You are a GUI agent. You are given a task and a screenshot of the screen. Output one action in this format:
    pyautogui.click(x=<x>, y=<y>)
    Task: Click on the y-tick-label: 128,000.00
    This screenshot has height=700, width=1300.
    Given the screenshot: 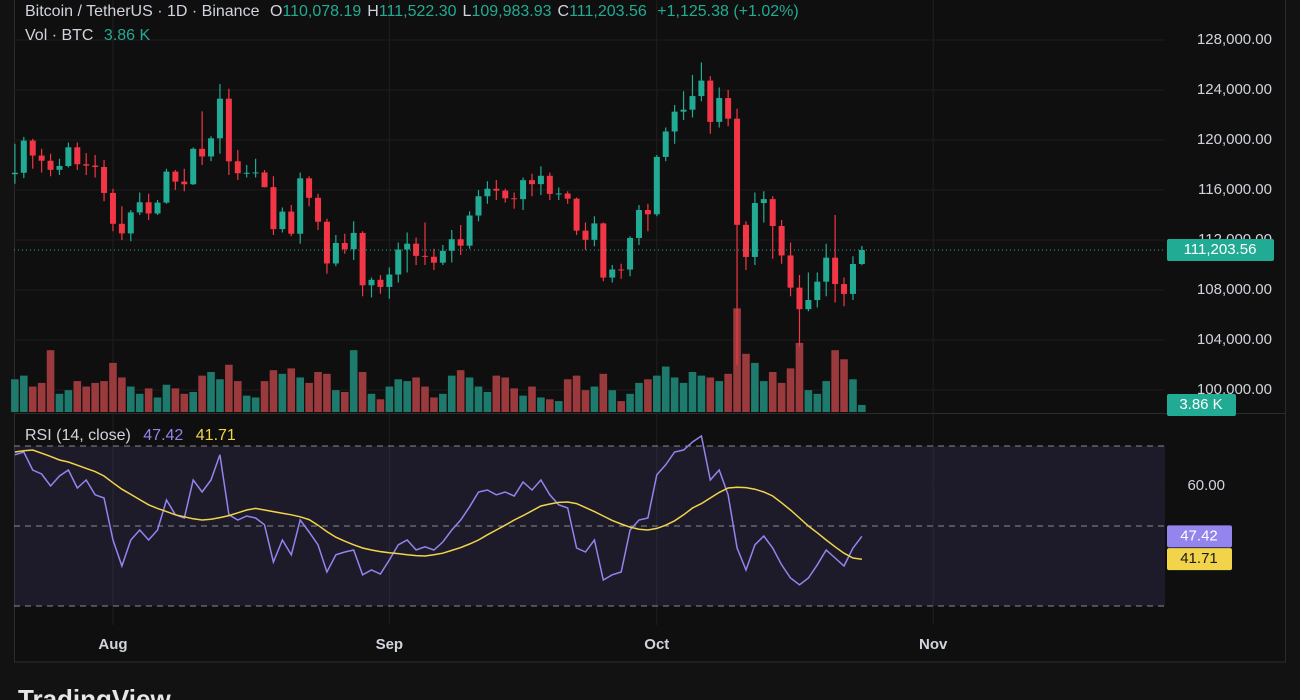 What is the action you would take?
    pyautogui.click(x=1234, y=39)
    